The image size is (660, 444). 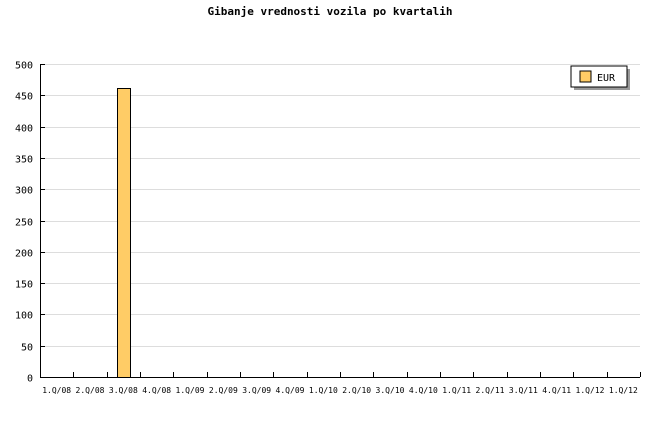 What do you see at coordinates (423, 390) in the screenshot?
I see `x-tick-label: 4.Q/10` at bounding box center [423, 390].